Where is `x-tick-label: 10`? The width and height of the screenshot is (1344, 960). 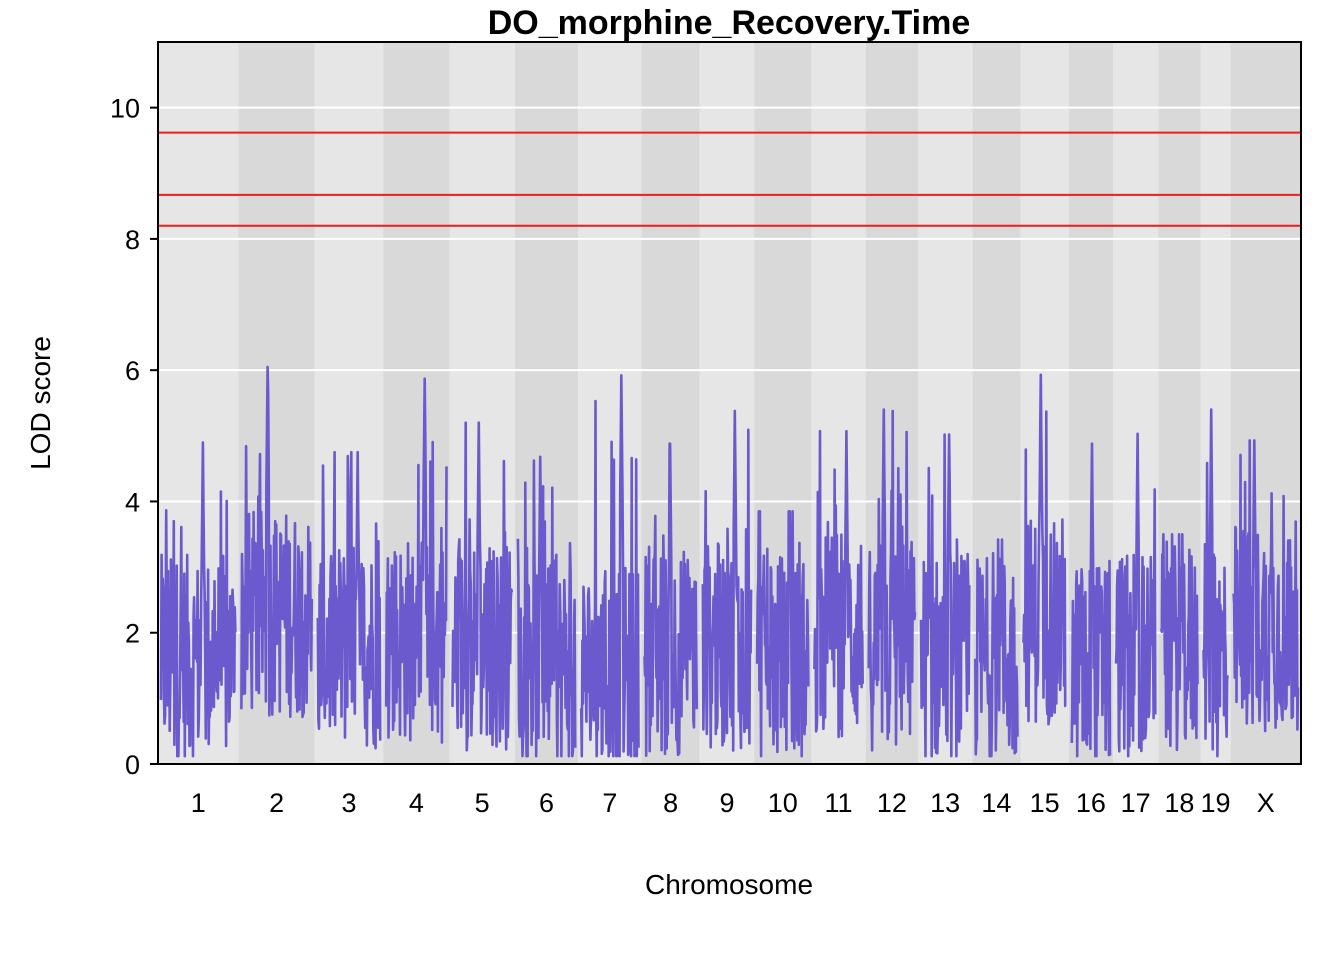
x-tick-label: 10 is located at coordinates (783, 803).